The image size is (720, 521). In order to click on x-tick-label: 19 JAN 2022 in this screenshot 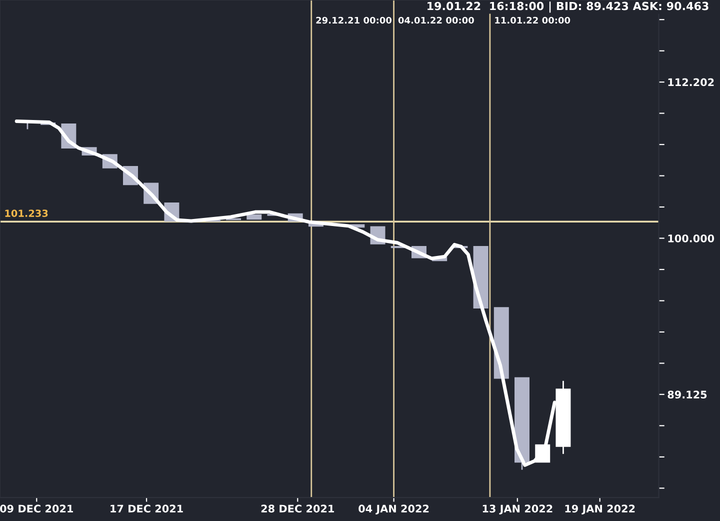, I will do `click(600, 509)`.